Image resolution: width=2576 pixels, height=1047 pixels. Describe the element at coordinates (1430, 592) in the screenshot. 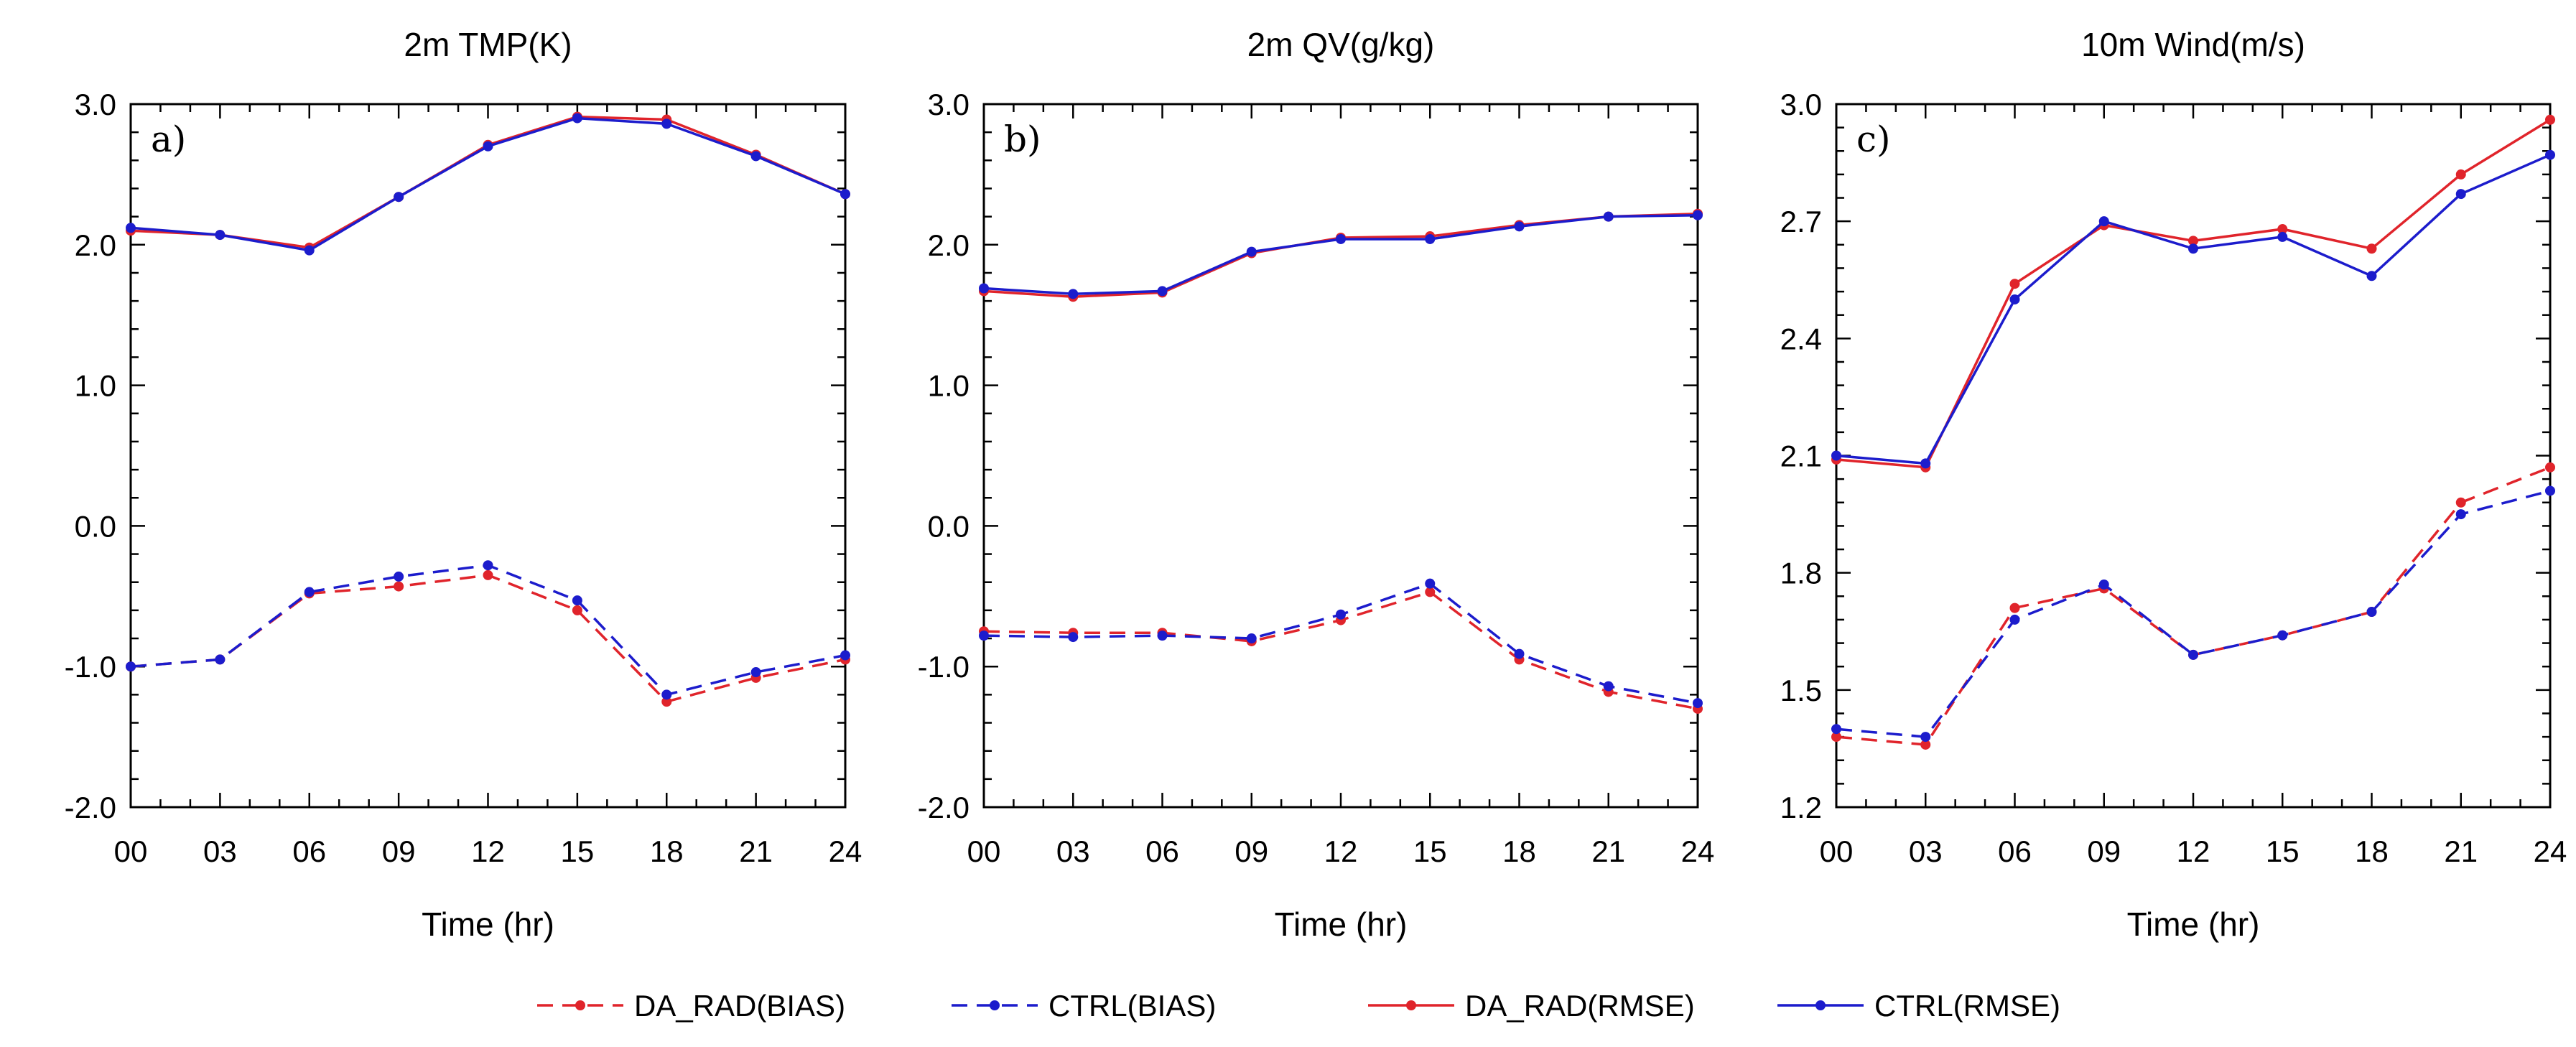

I see `panel-b-point-da-rad-bias` at that location.